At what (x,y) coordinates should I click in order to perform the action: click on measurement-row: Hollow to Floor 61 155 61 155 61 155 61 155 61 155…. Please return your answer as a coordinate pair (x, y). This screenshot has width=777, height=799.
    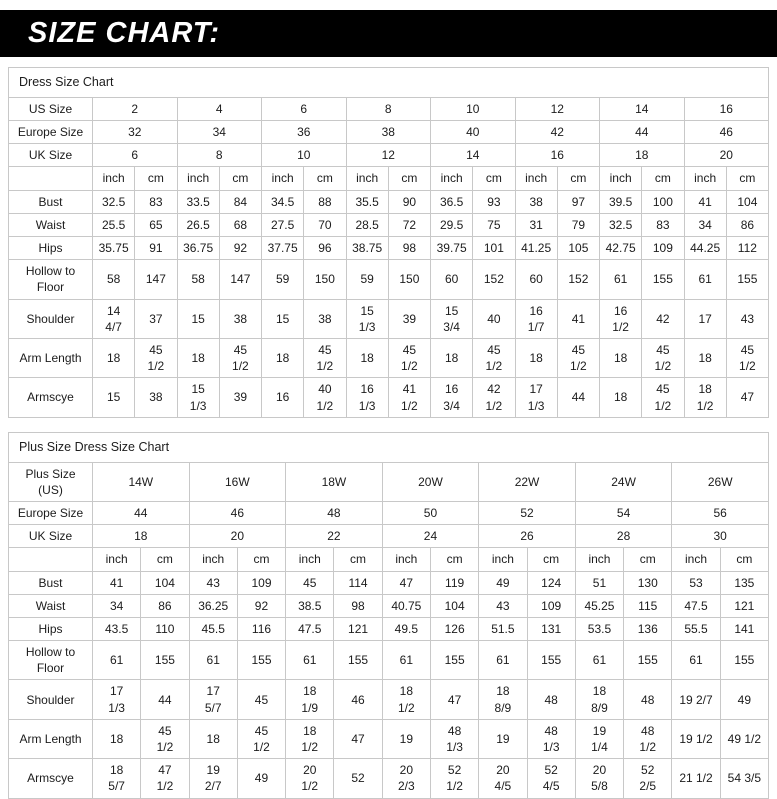
    Looking at the image, I should click on (389, 660).